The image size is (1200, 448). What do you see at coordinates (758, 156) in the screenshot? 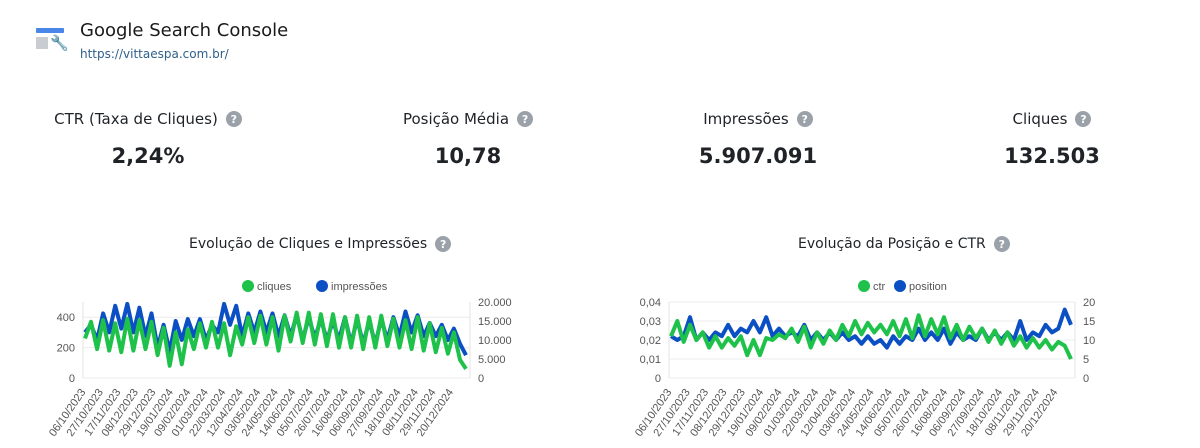
I see `kpi-value: 5.907.091` at bounding box center [758, 156].